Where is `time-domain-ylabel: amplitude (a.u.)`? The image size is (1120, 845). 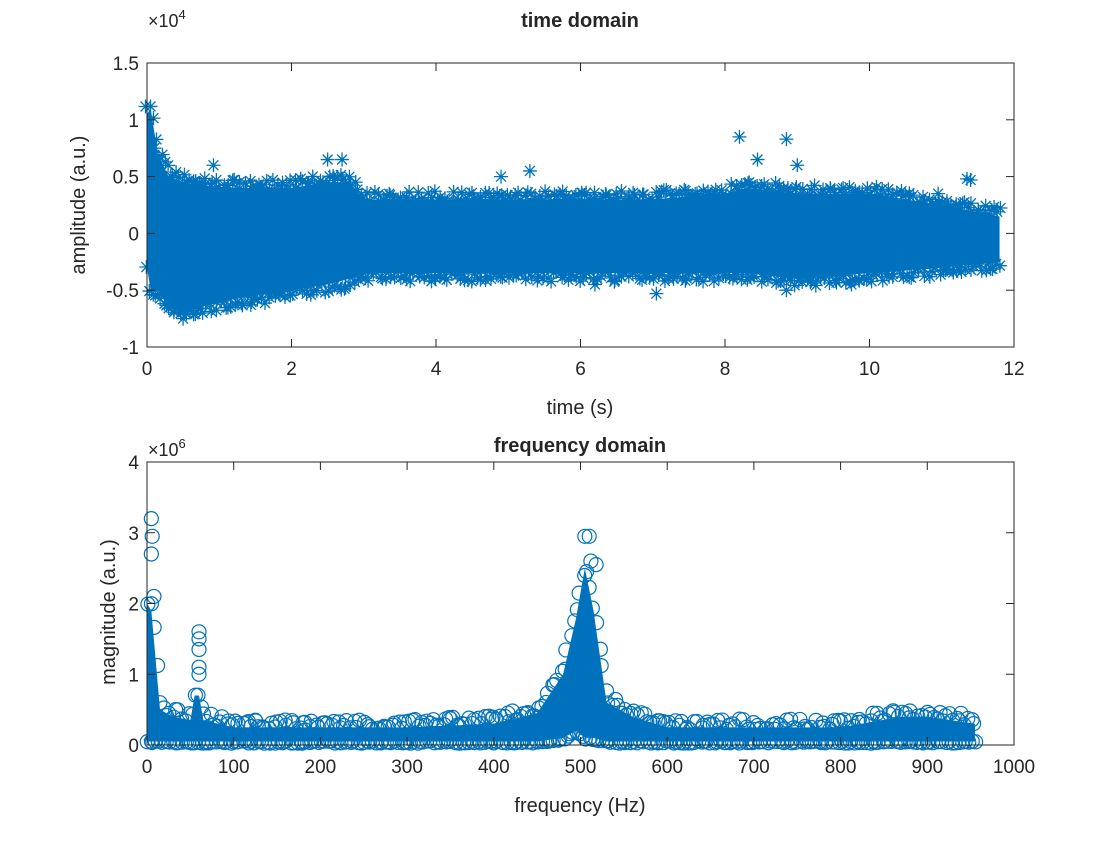 time-domain-ylabel: amplitude (a.u.) is located at coordinates (79, 205).